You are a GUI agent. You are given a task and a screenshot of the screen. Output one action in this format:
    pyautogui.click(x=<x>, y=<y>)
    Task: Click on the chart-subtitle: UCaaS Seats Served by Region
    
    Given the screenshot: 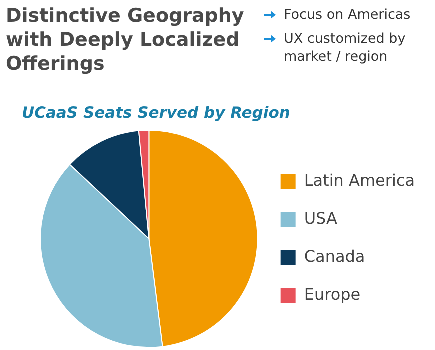 What is the action you would take?
    pyautogui.click(x=156, y=113)
    